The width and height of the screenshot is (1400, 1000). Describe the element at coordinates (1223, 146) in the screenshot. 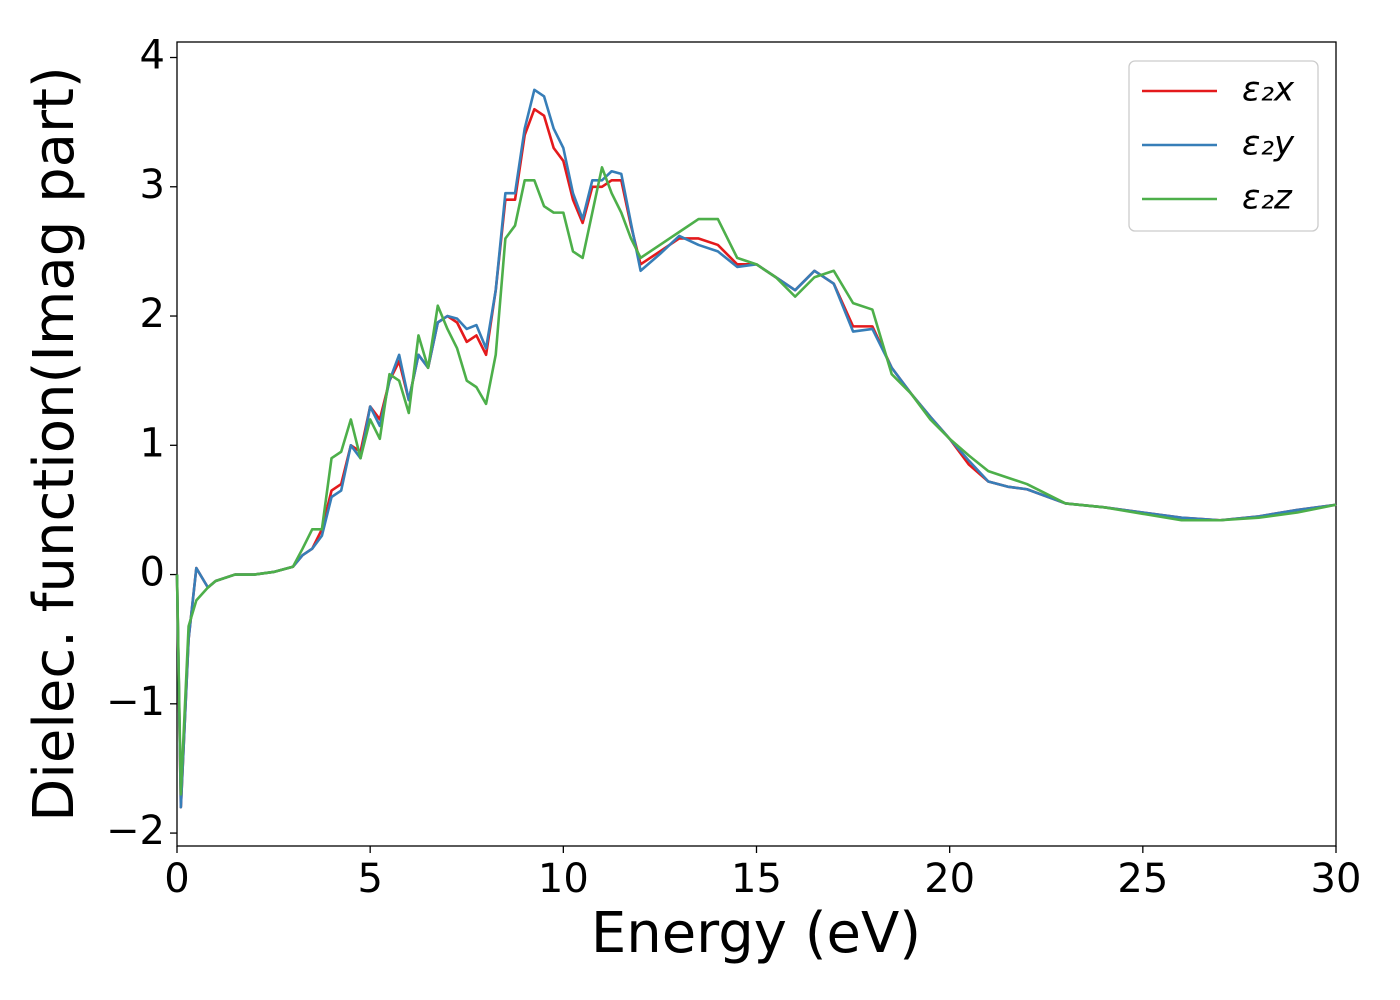

I see `legend-box` at that location.